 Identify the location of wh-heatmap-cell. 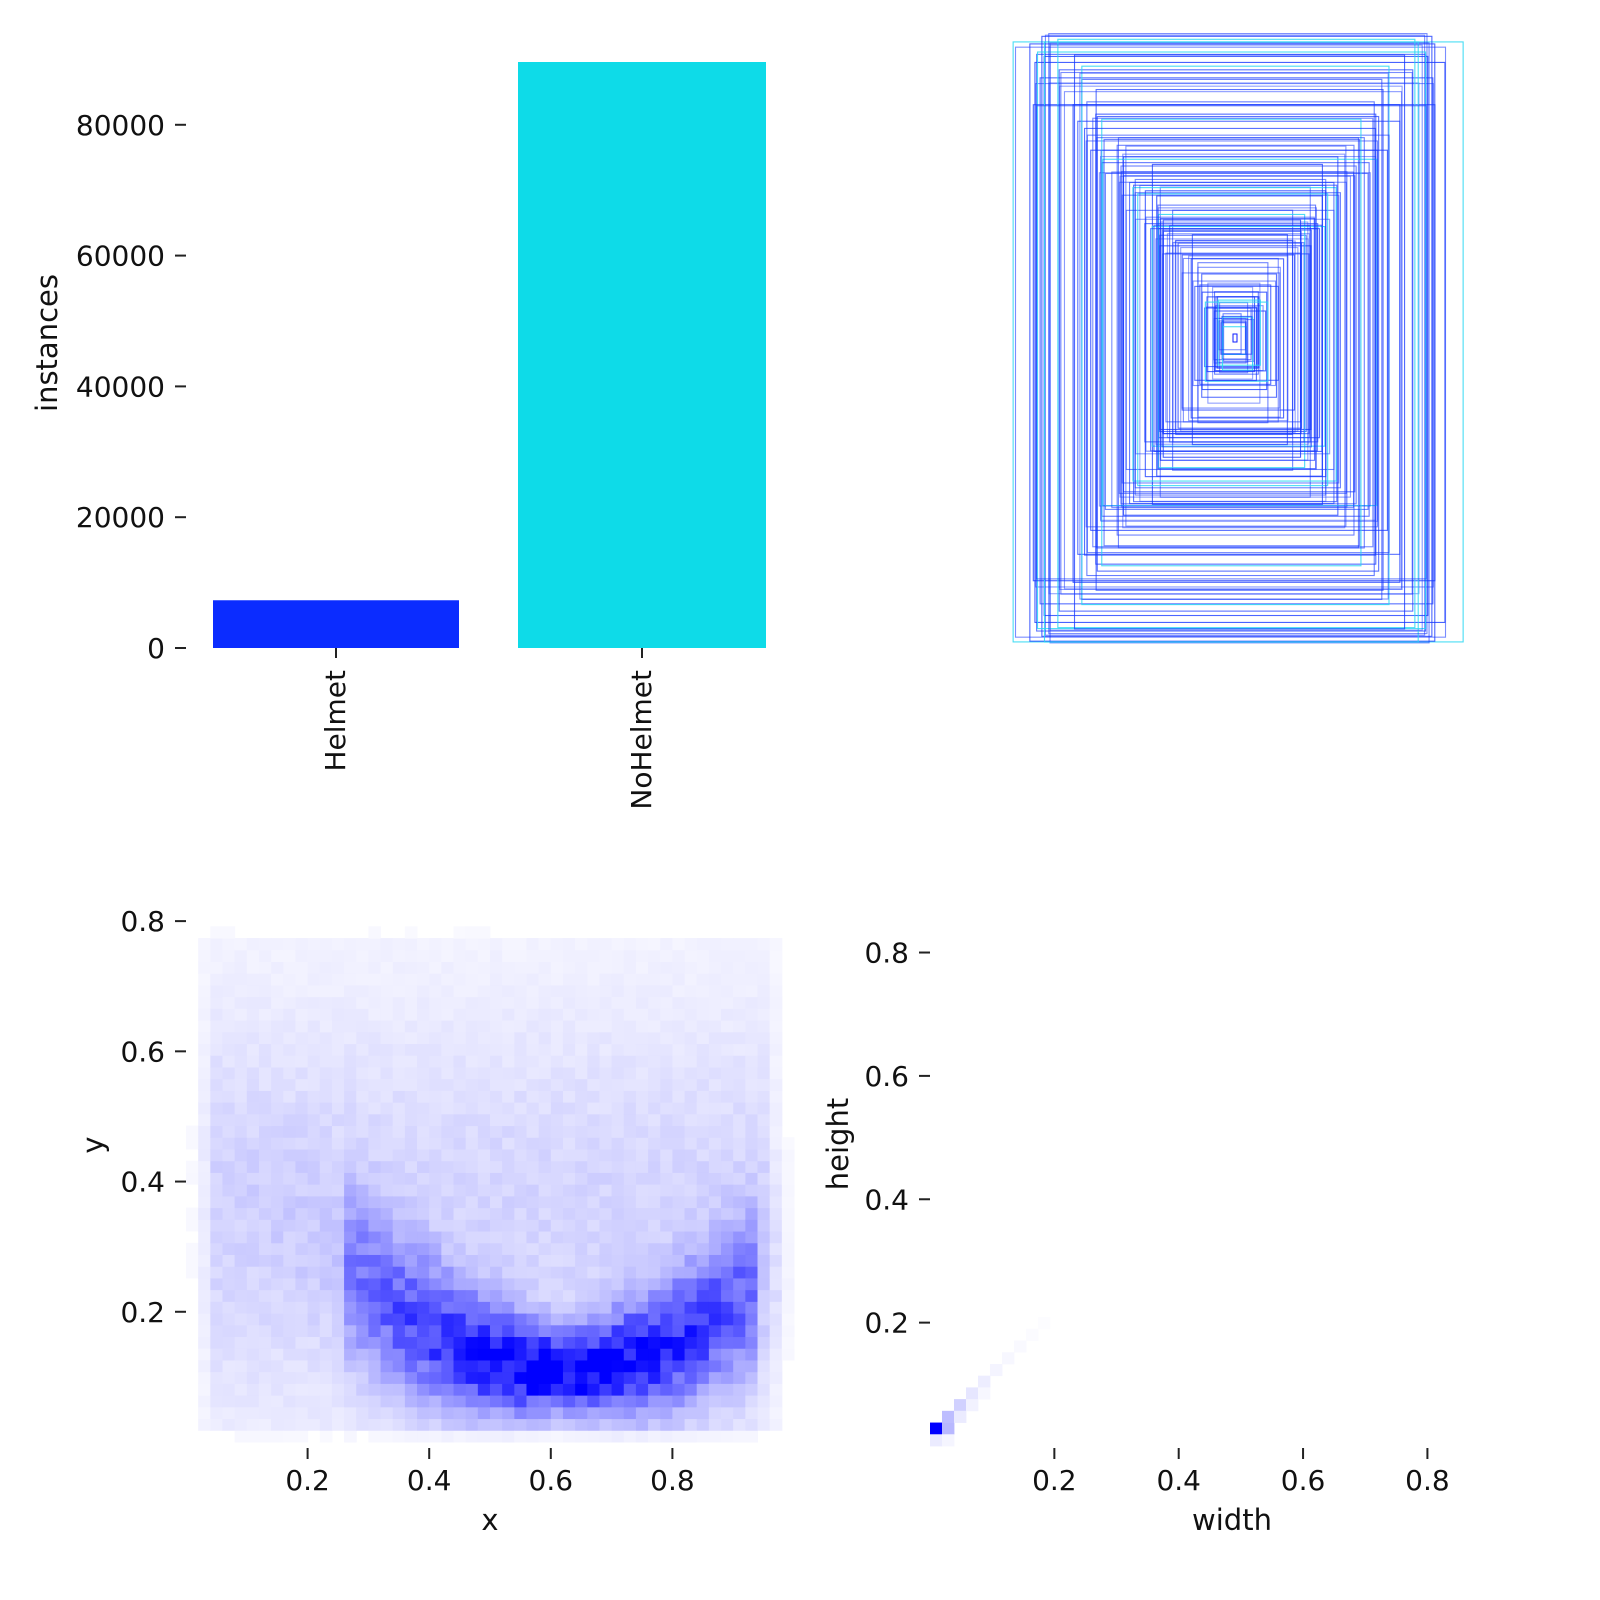
(1008, 1358).